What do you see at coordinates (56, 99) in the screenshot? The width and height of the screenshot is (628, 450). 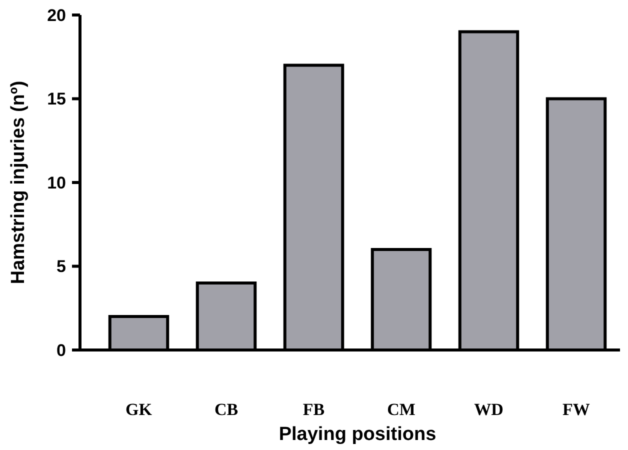 I see `y-tick-label: 15` at bounding box center [56, 99].